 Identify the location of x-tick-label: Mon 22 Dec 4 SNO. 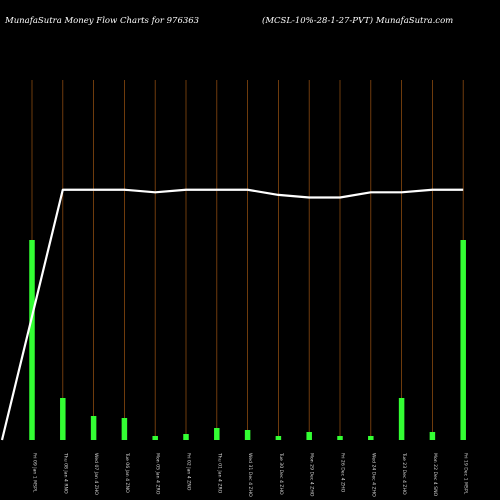
(435, 475).